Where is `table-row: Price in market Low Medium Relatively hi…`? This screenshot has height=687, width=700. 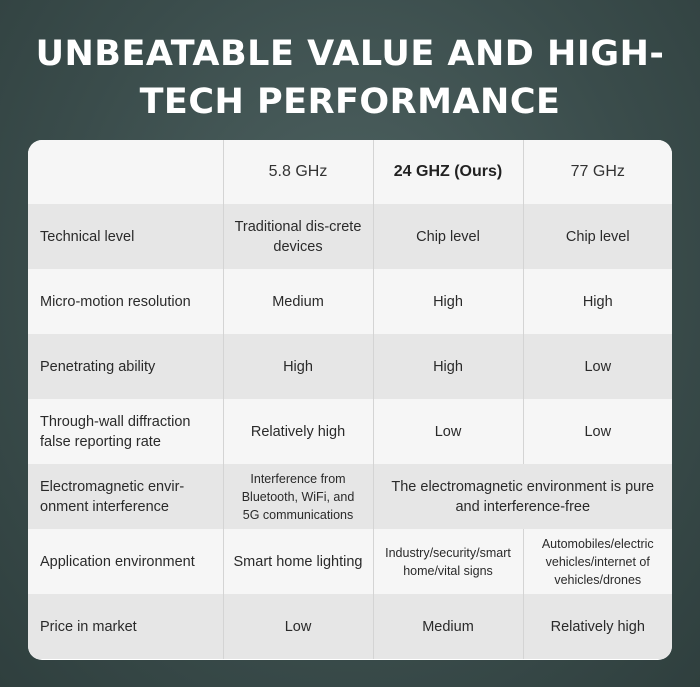 table-row: Price in market Low Medium Relatively hi… is located at coordinates (350, 626).